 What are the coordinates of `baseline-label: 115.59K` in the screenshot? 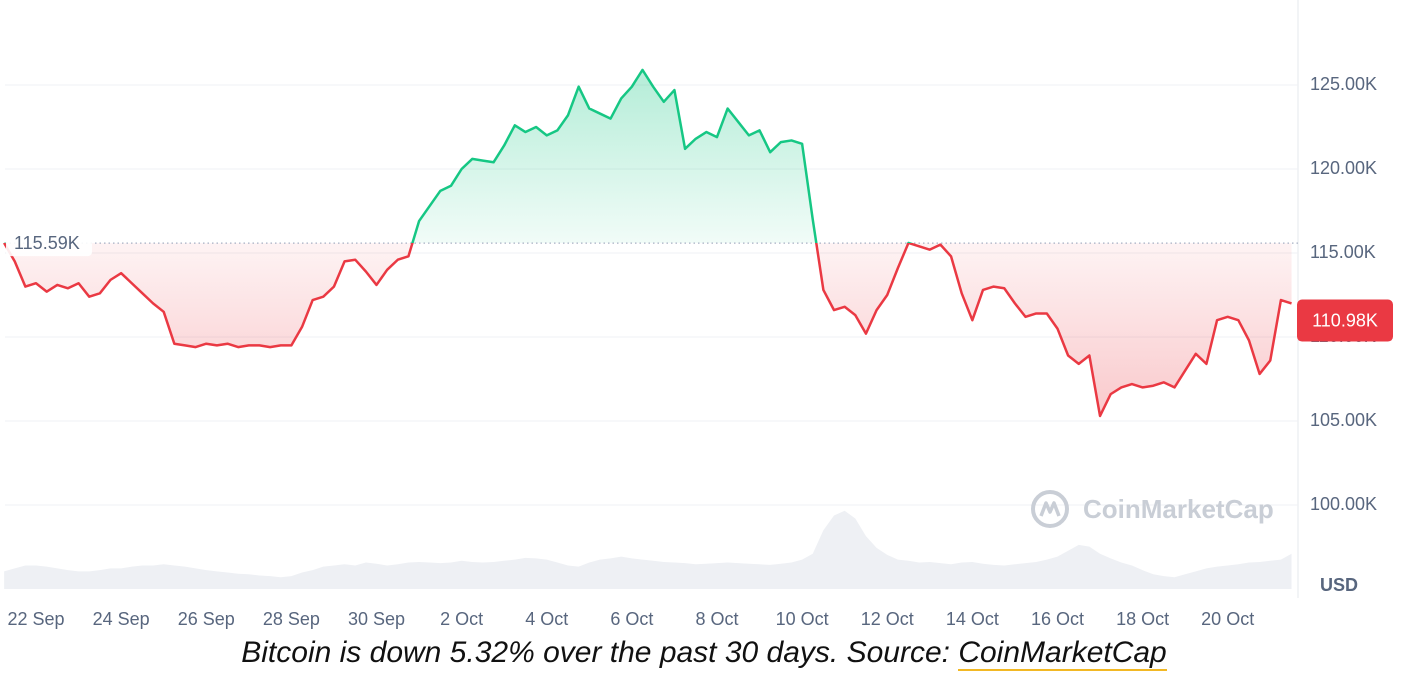 It's located at (47, 243).